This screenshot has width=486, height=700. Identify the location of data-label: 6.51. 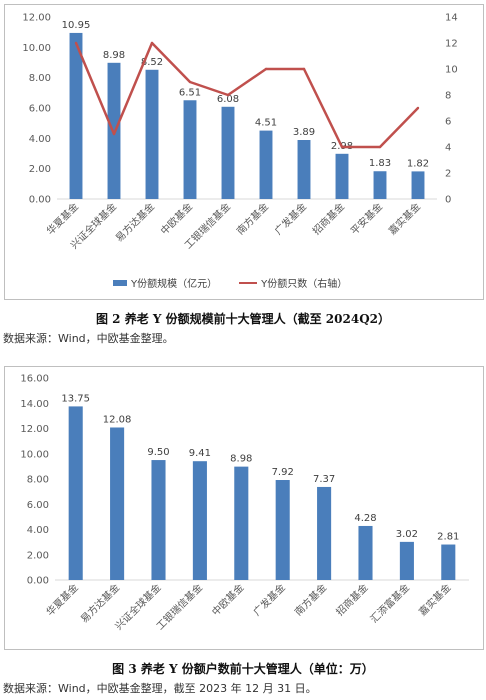
(190, 92).